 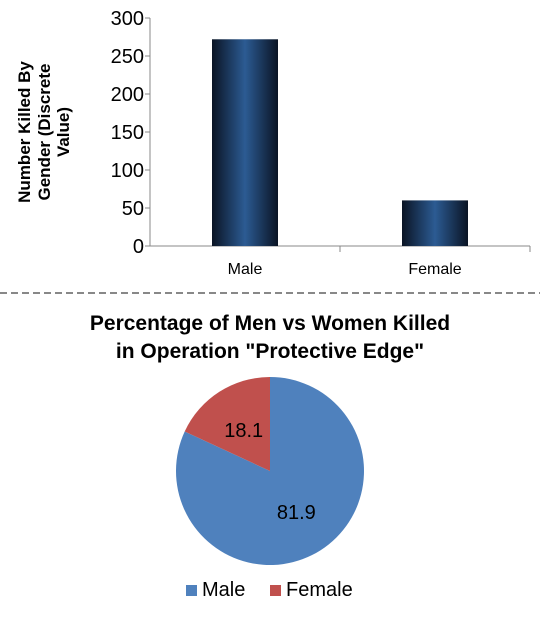 I want to click on y-axis-ticks: 0 50 100 150 200 250 300, so click(x=130, y=133).